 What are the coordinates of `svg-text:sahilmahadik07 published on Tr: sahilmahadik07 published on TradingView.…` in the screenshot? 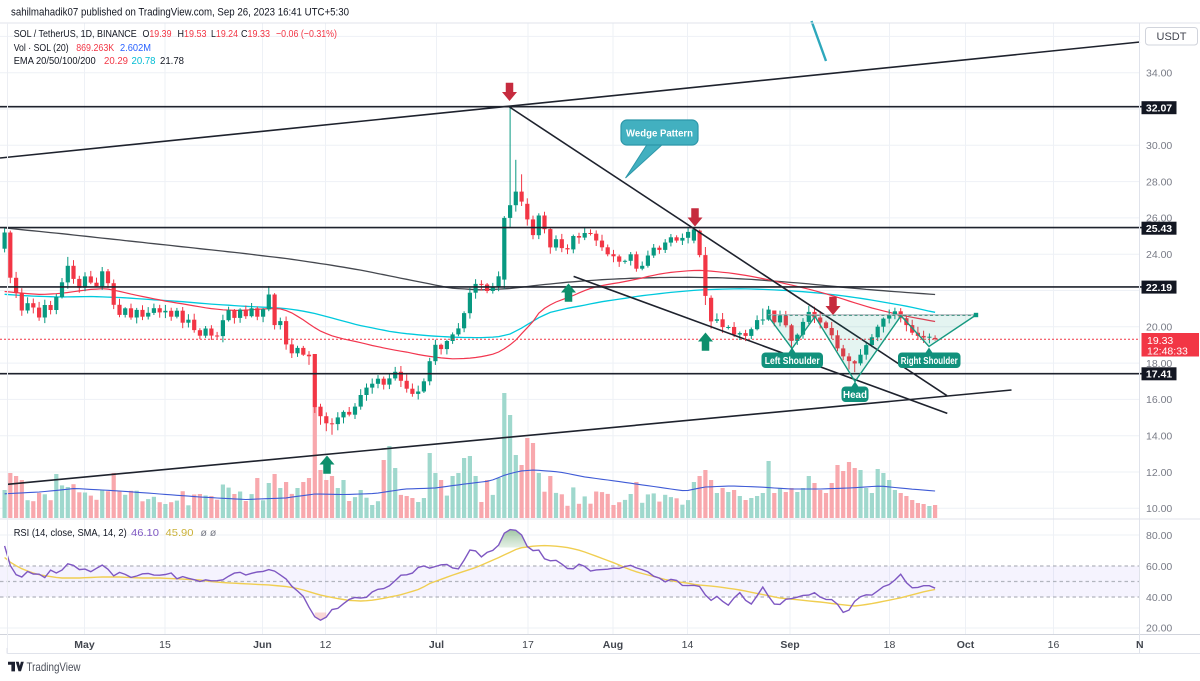 It's located at (180, 13).